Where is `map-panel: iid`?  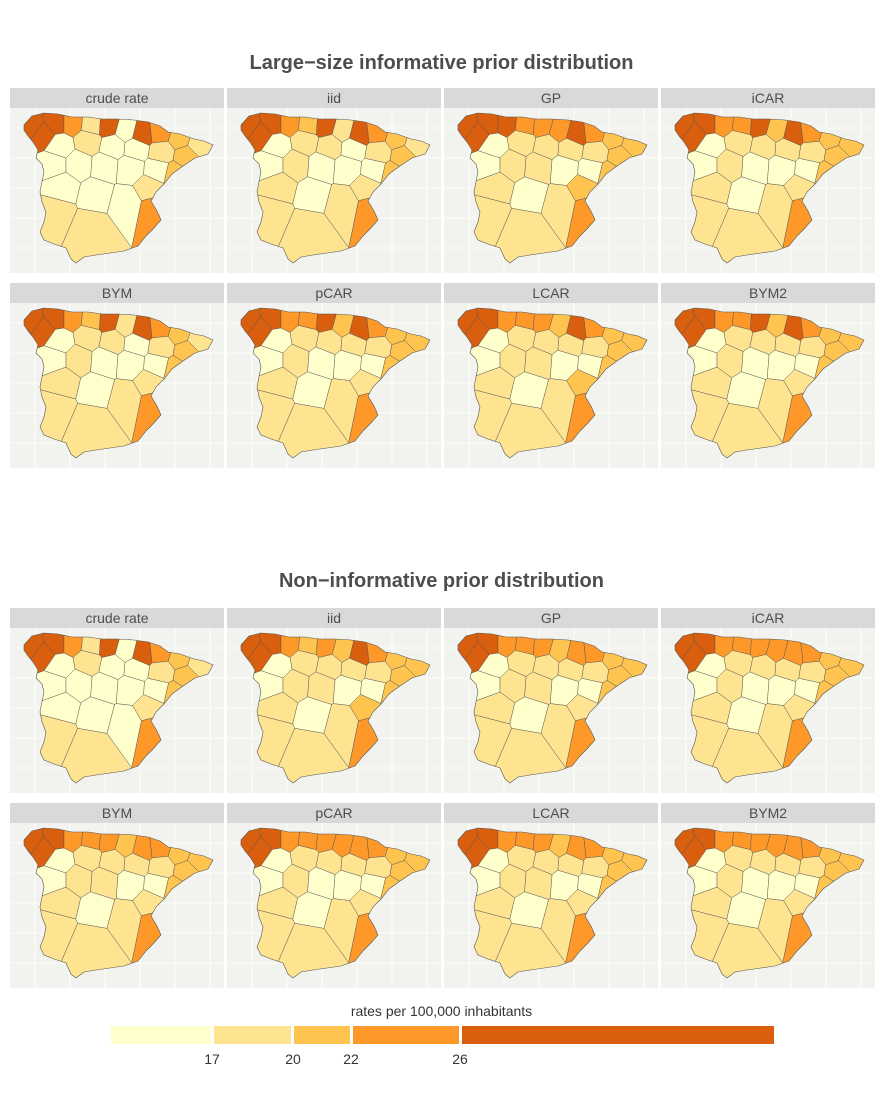 map-panel: iid is located at coordinates (334, 700).